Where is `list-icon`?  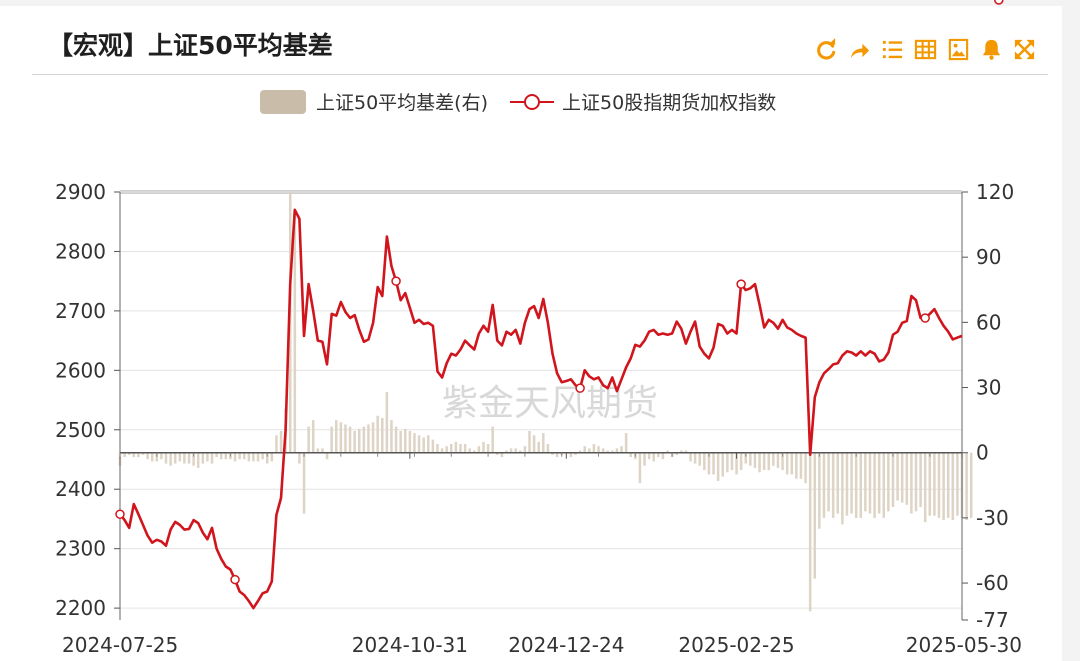 list-icon is located at coordinates (892, 49).